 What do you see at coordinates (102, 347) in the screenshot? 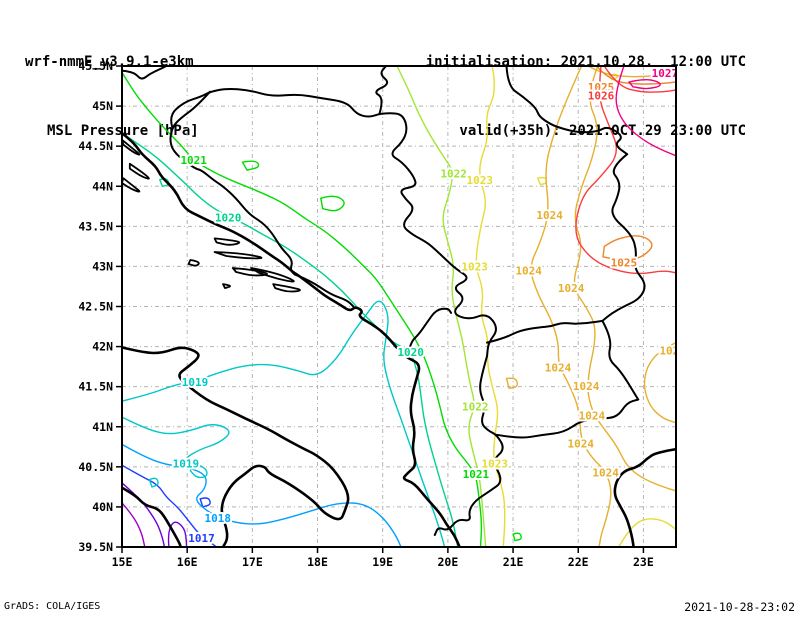
I see `y-tick-label: 42N` at bounding box center [102, 347].